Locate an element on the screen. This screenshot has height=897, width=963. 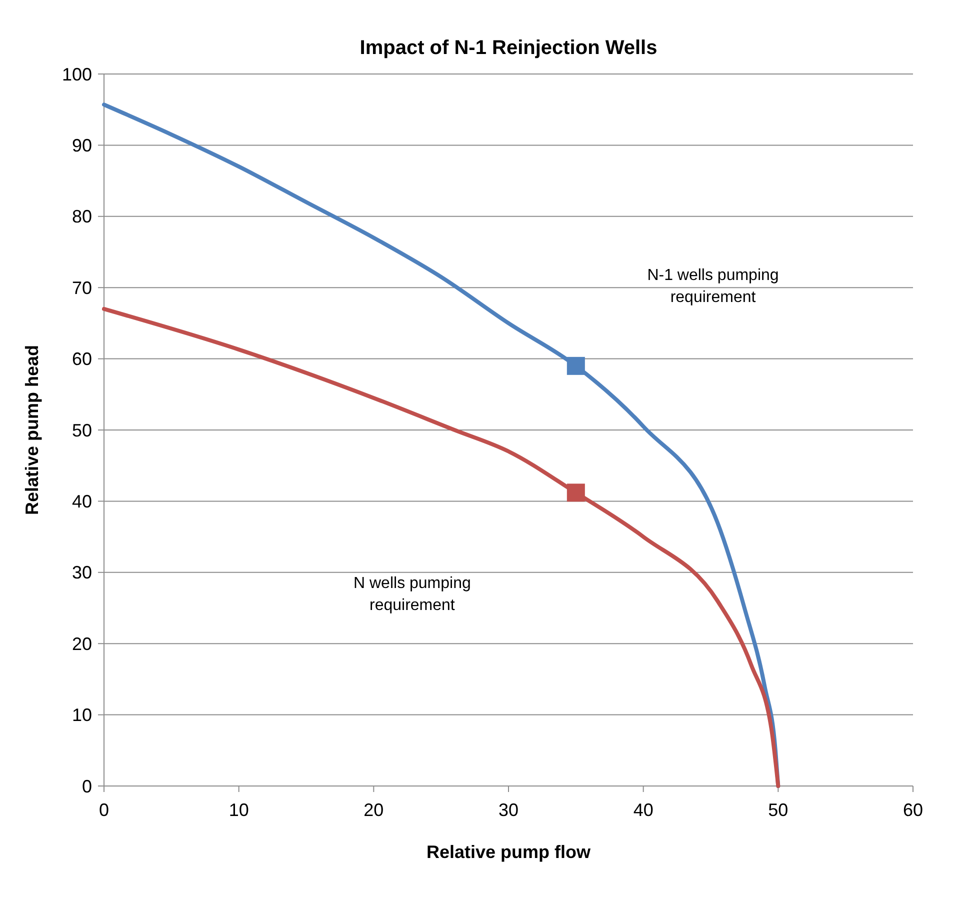
x-tick-label: 20 is located at coordinates (374, 810).